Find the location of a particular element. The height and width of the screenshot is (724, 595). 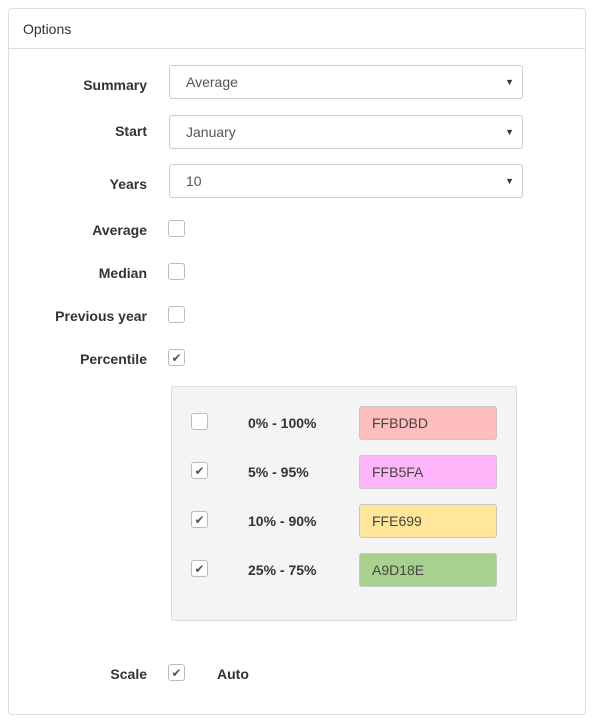

percentile-5-95-color-input: FFB5FA is located at coordinates (428, 472).